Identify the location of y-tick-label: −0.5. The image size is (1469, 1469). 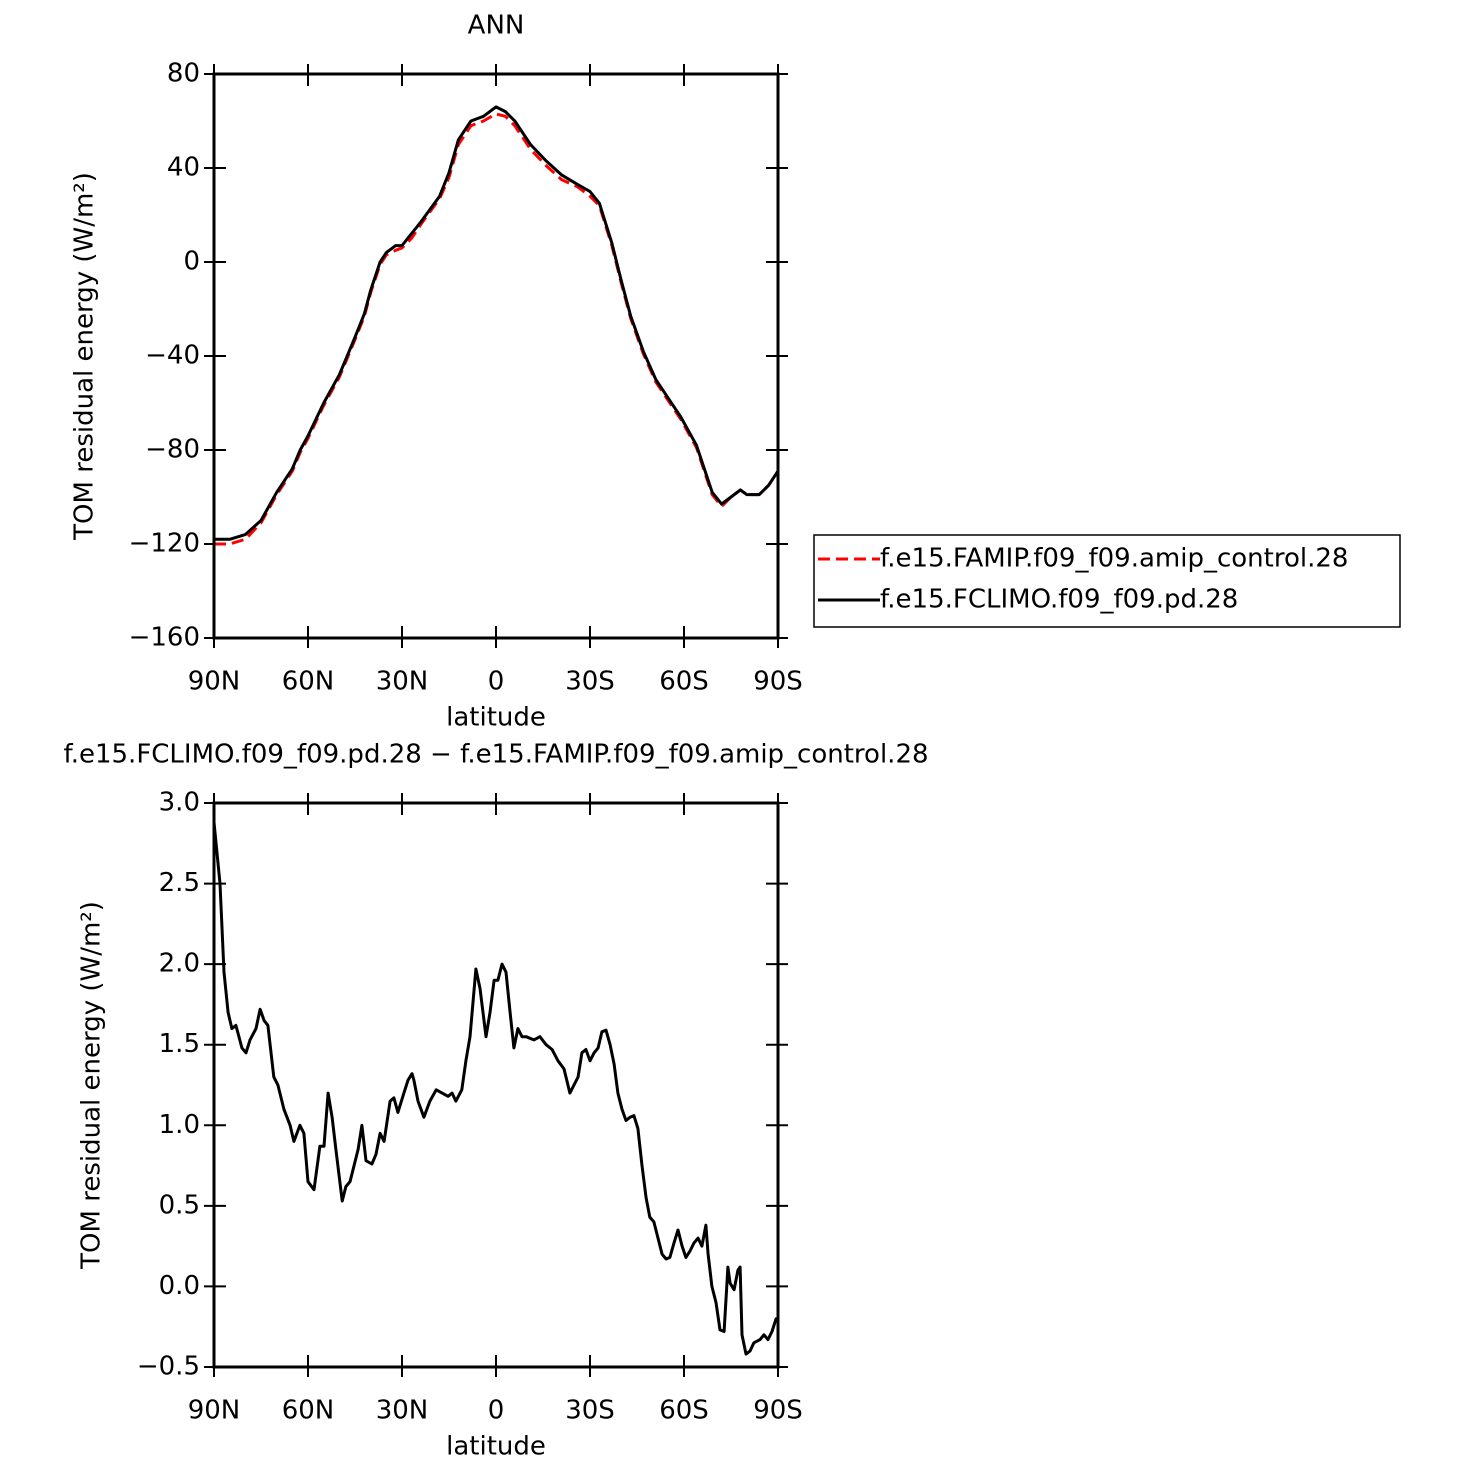
(168, 1367).